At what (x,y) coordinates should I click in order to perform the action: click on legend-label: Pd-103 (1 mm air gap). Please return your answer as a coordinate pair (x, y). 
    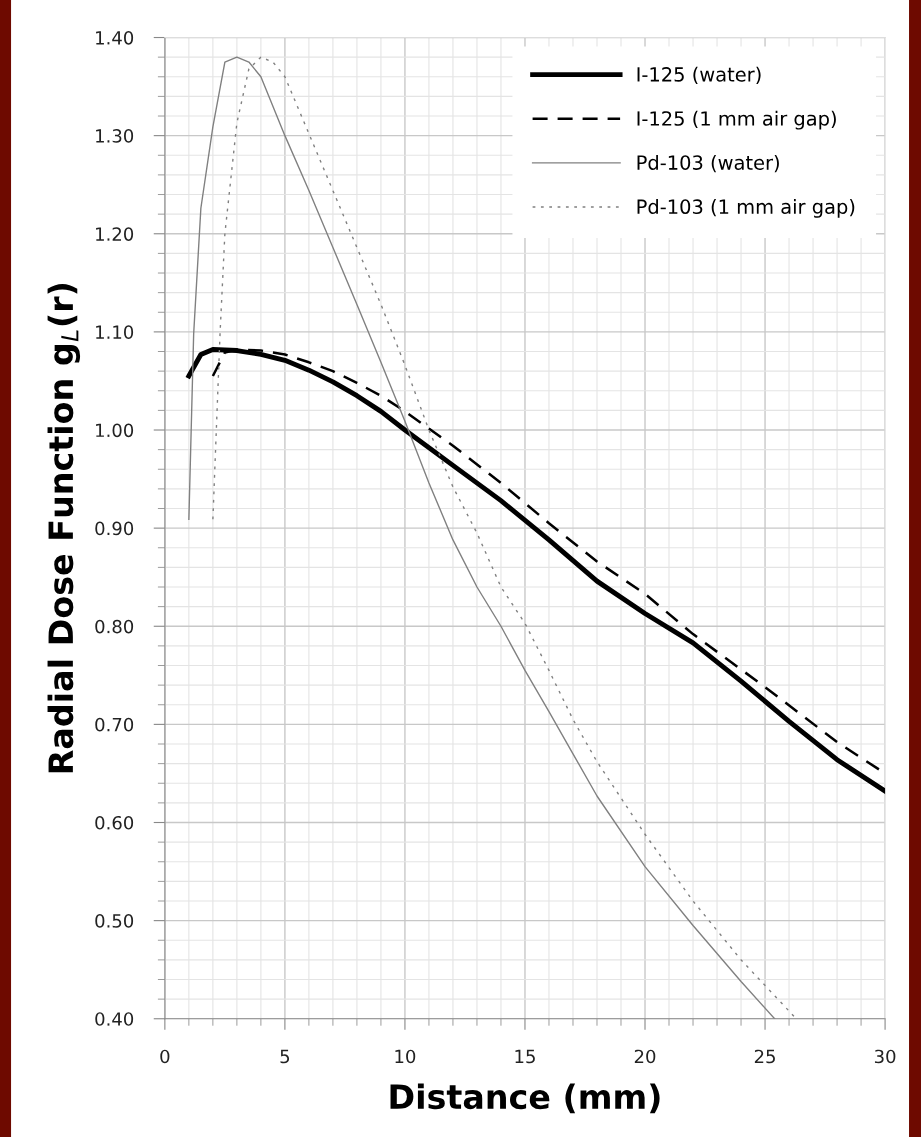
    Looking at the image, I should click on (746, 208).